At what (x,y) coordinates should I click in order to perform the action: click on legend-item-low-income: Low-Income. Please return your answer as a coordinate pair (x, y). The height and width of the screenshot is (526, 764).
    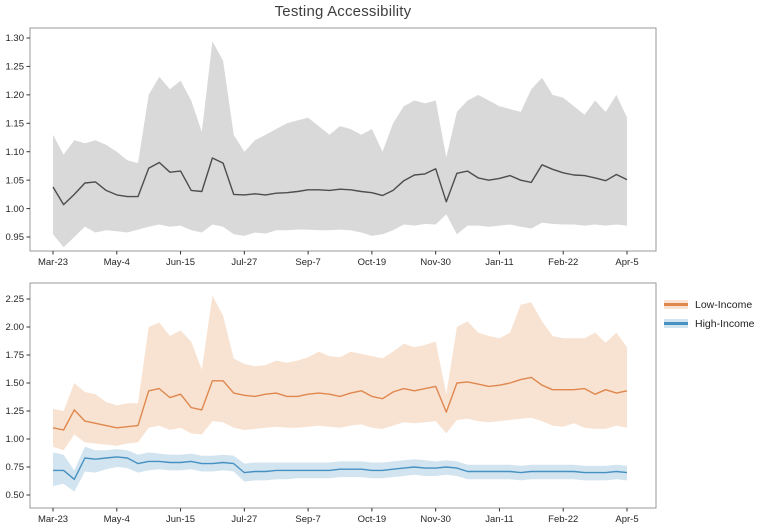
    Looking at the image, I should click on (709, 304).